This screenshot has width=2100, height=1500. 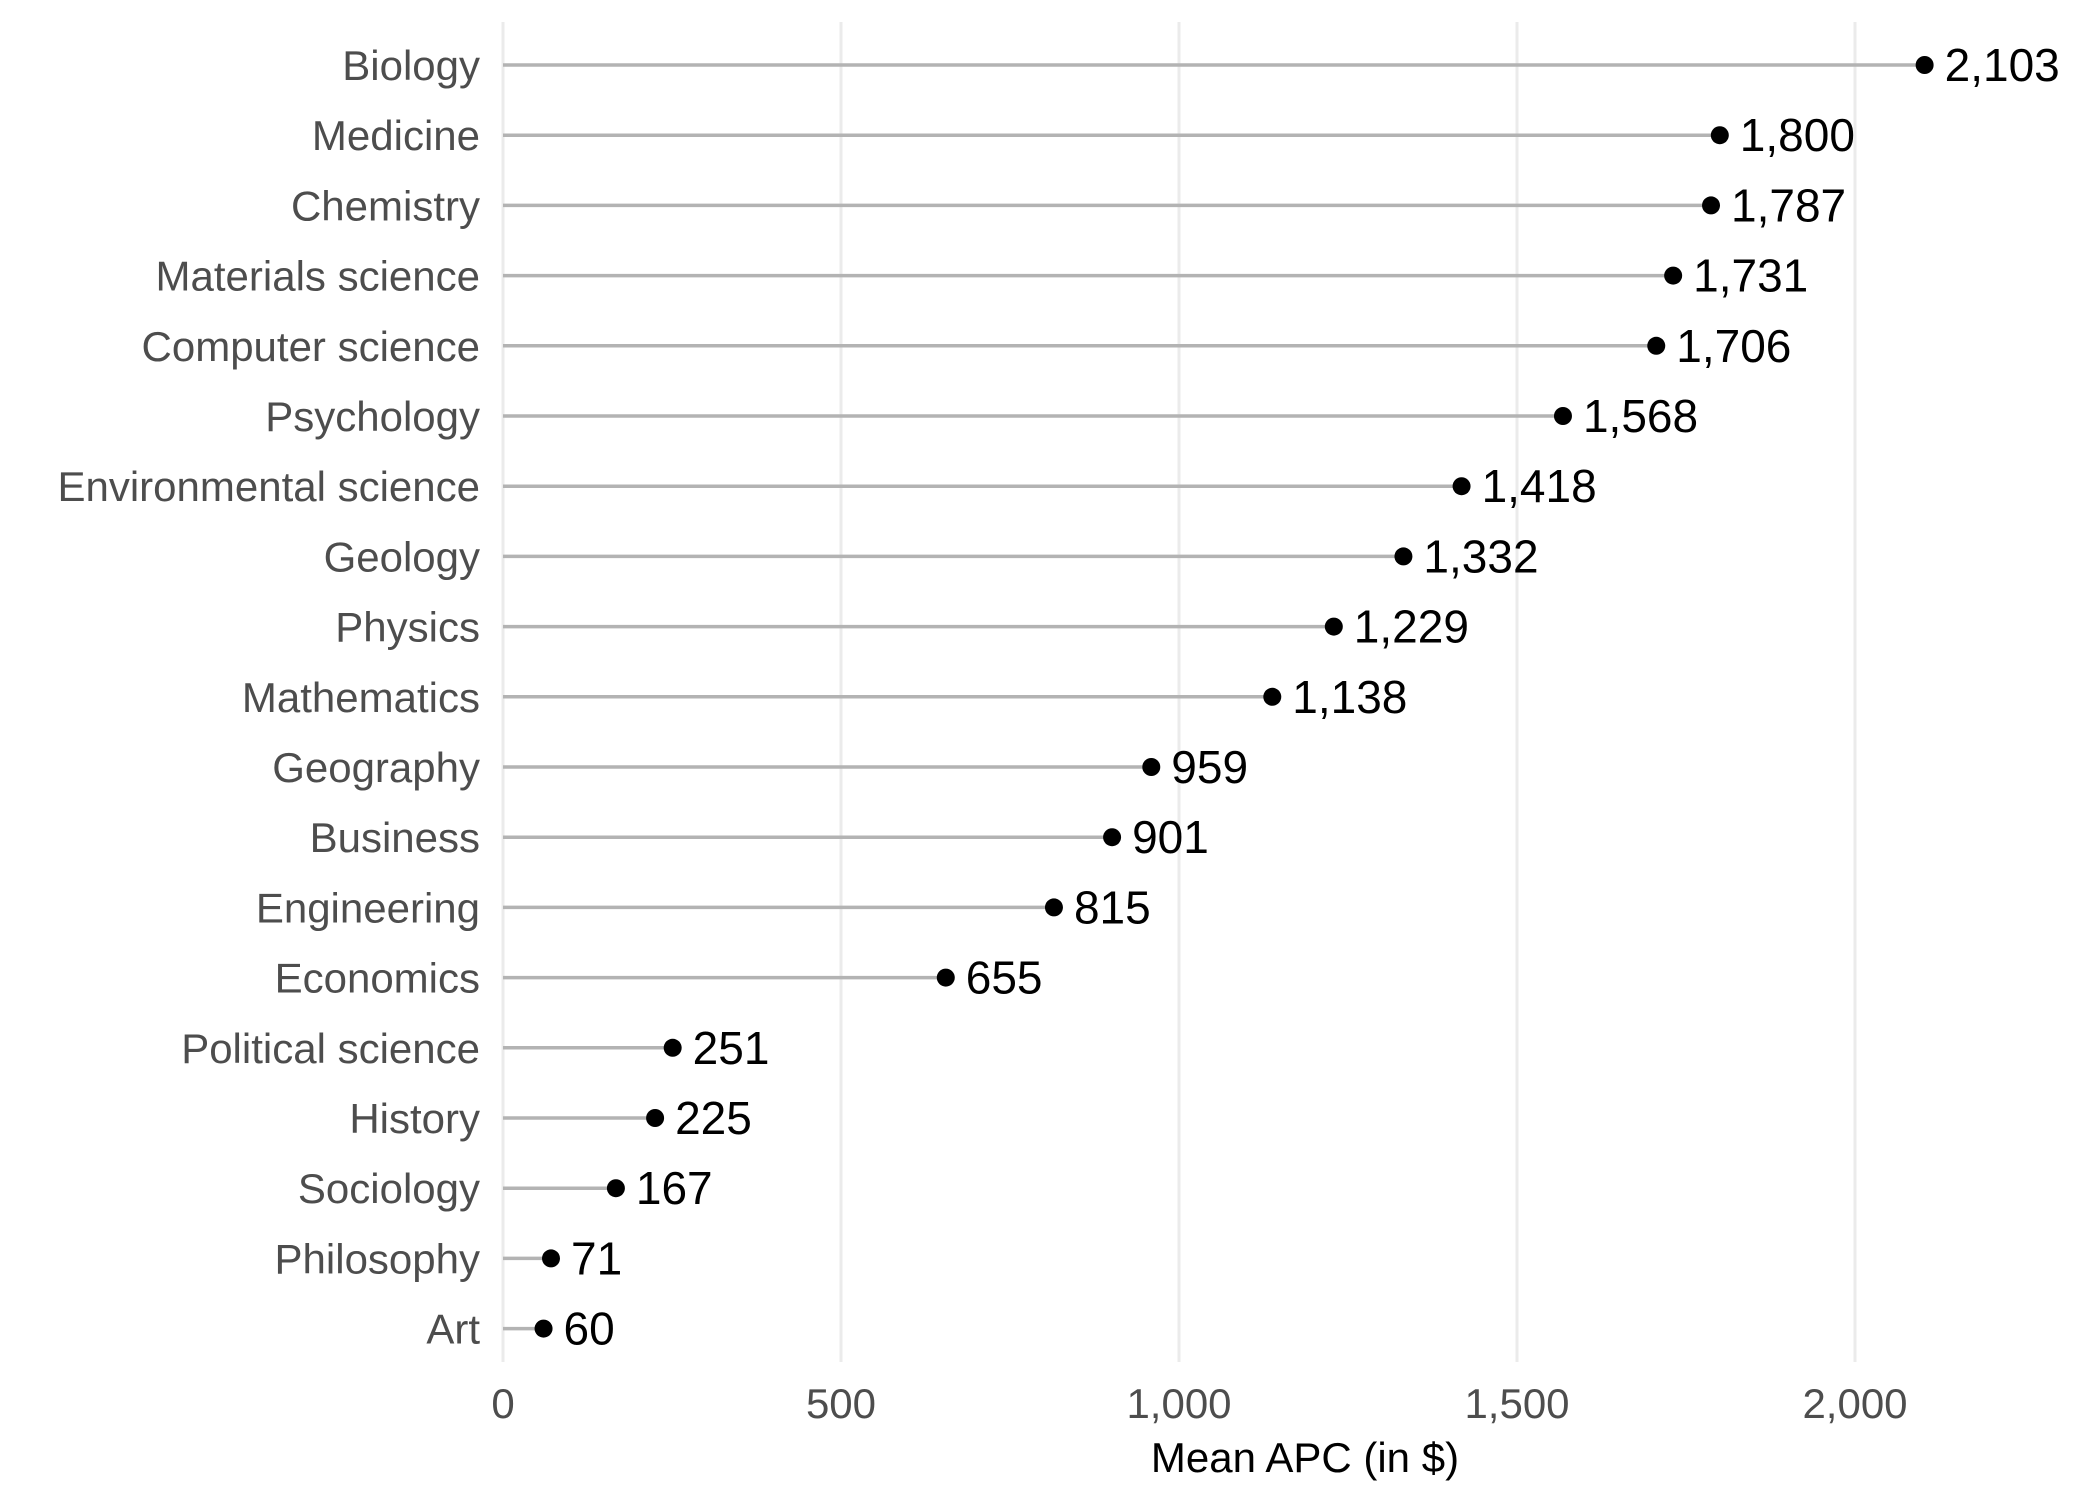 I want to click on value-label: 1,706, so click(x=1733, y=346).